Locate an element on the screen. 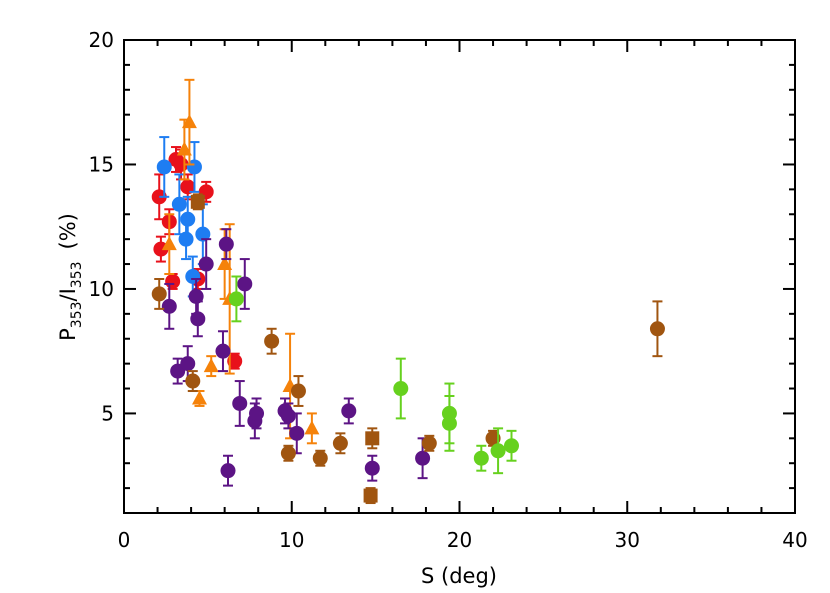 The height and width of the screenshot is (593, 830). y-axis-title-subscript-1: 353 is located at coordinates (77, 314).